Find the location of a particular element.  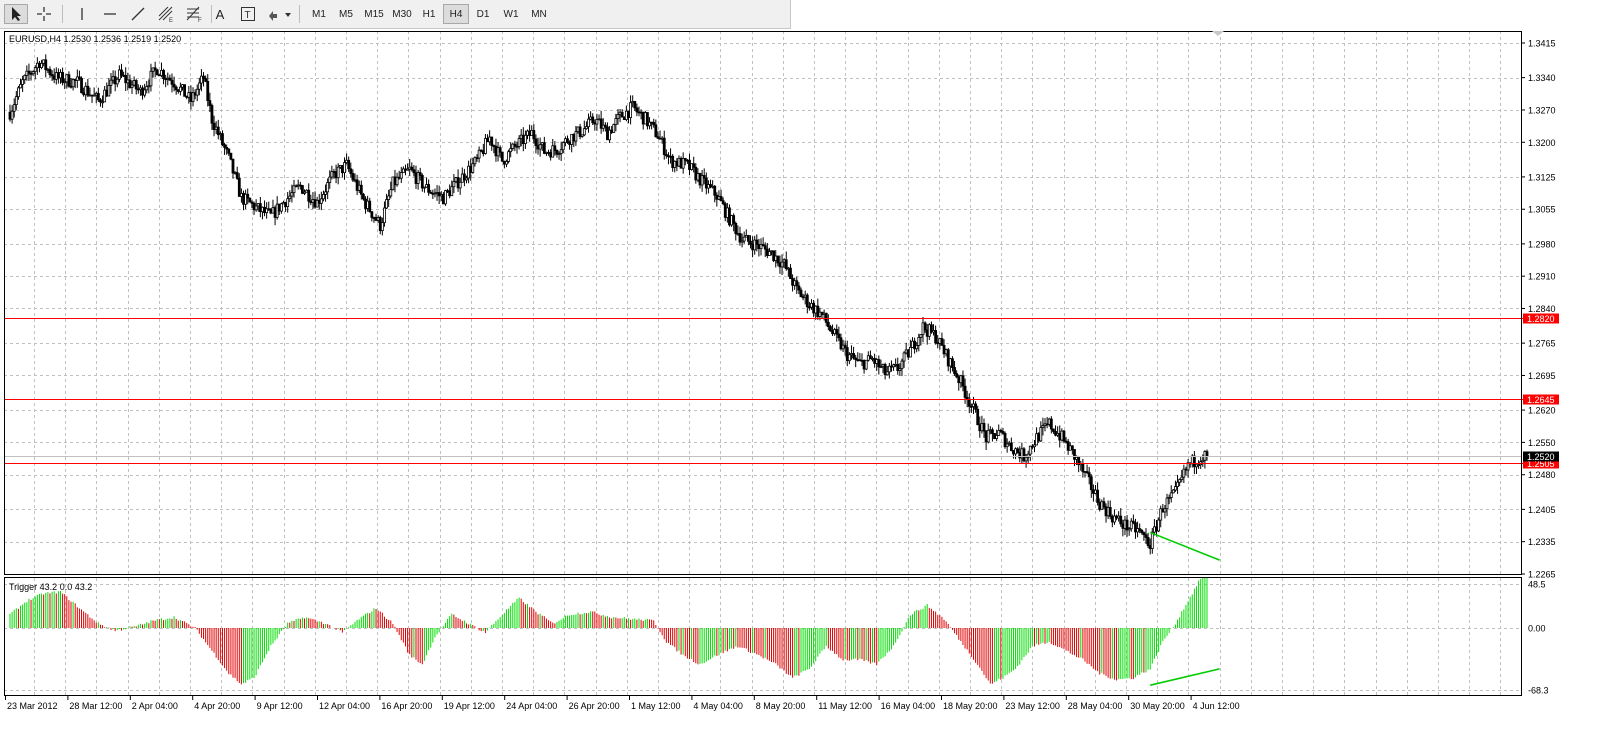

timeframe-h1-button: H1 is located at coordinates (429, 14).